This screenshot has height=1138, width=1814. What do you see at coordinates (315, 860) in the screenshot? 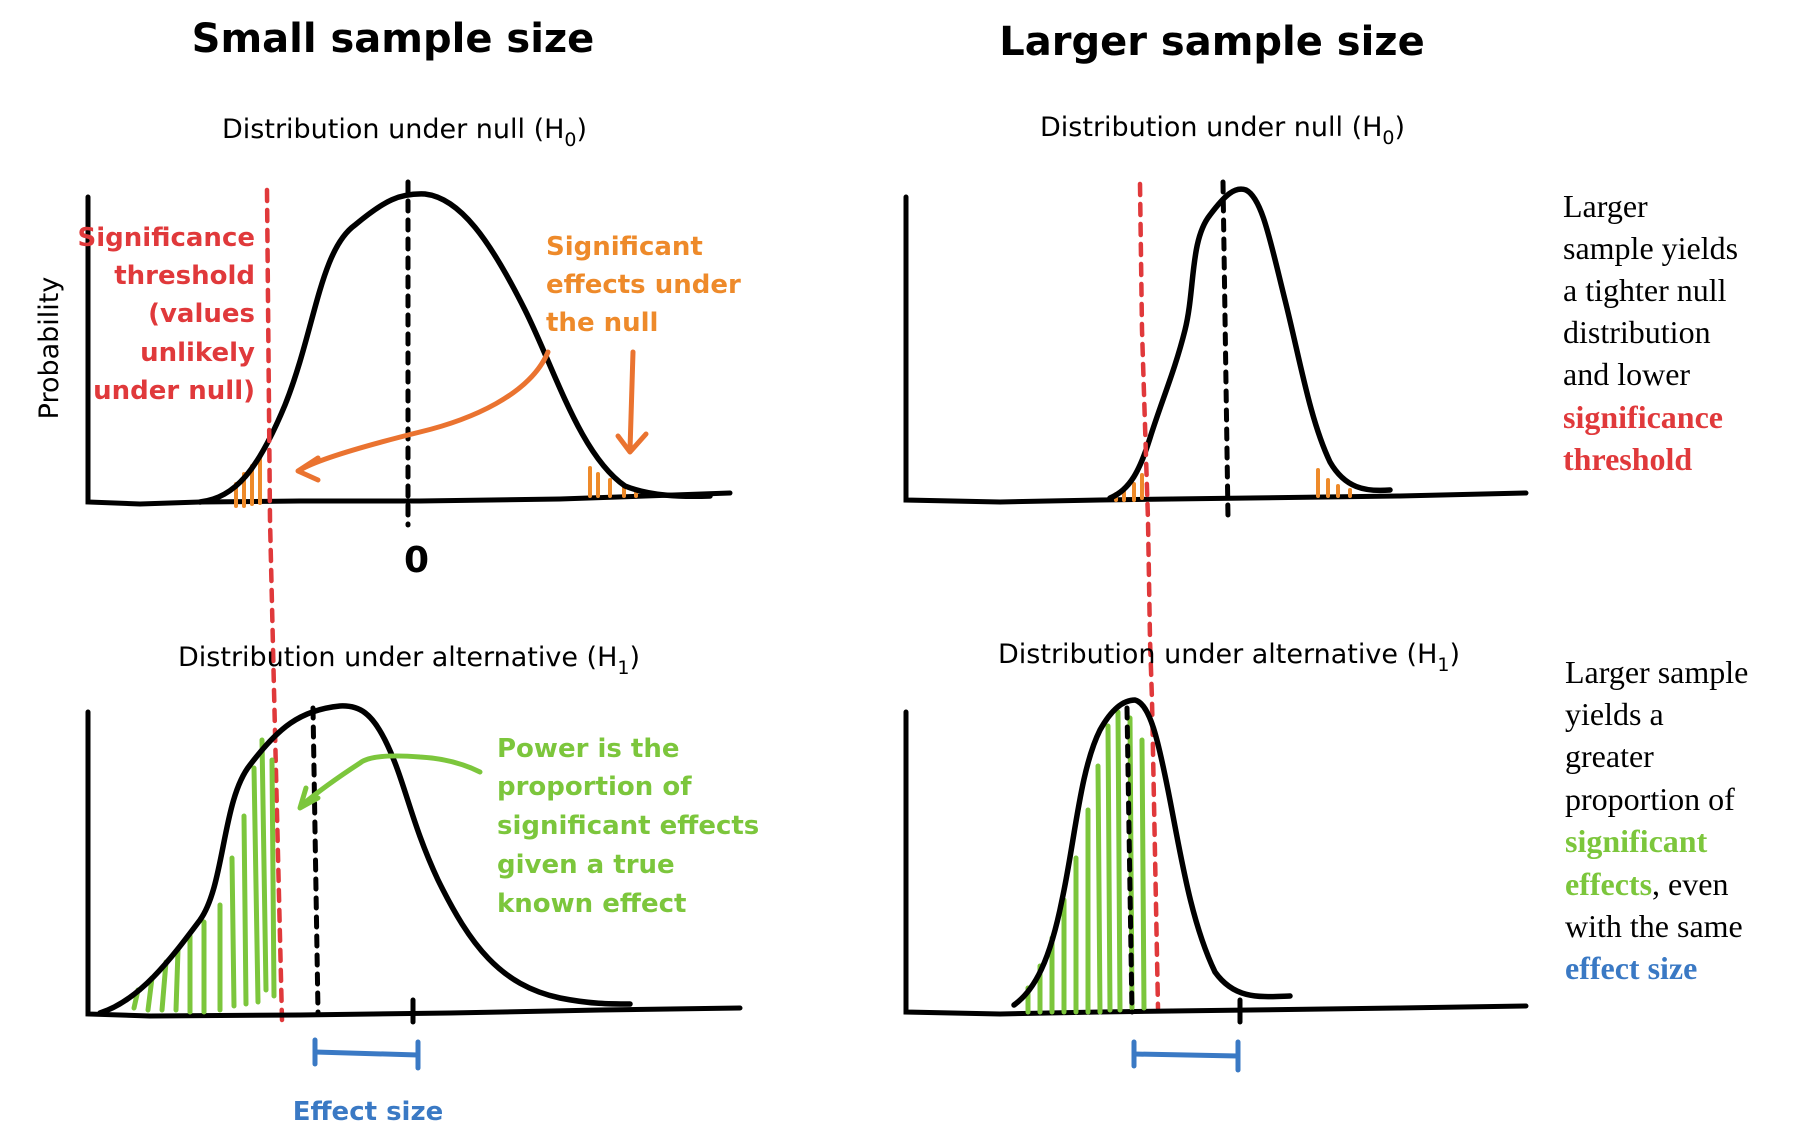
I see `left-alt-center-line` at bounding box center [315, 860].